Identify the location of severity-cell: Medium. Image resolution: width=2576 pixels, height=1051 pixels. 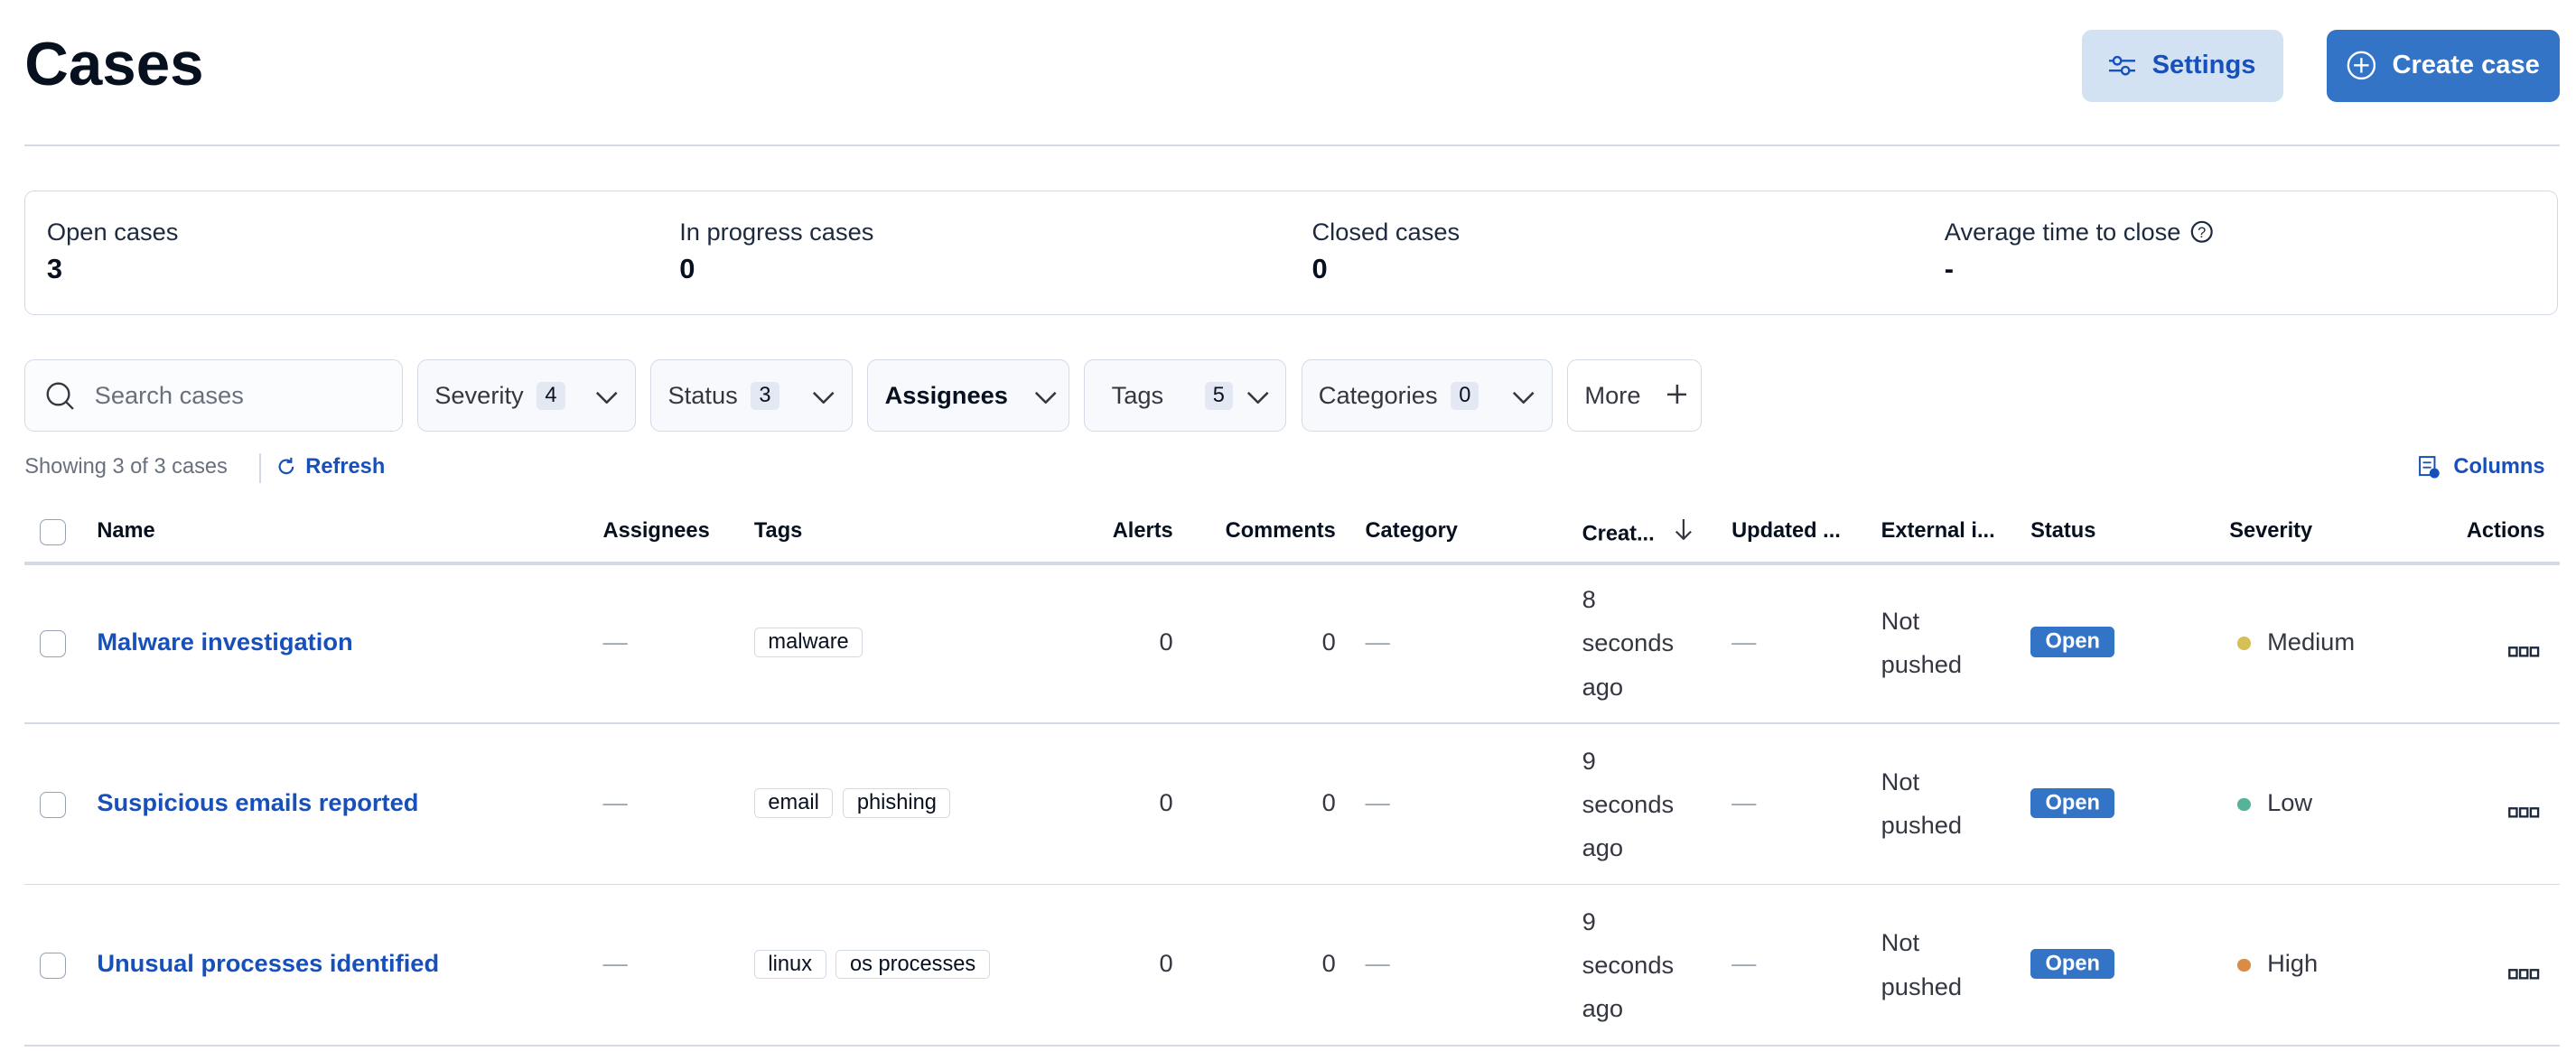
(2296, 642).